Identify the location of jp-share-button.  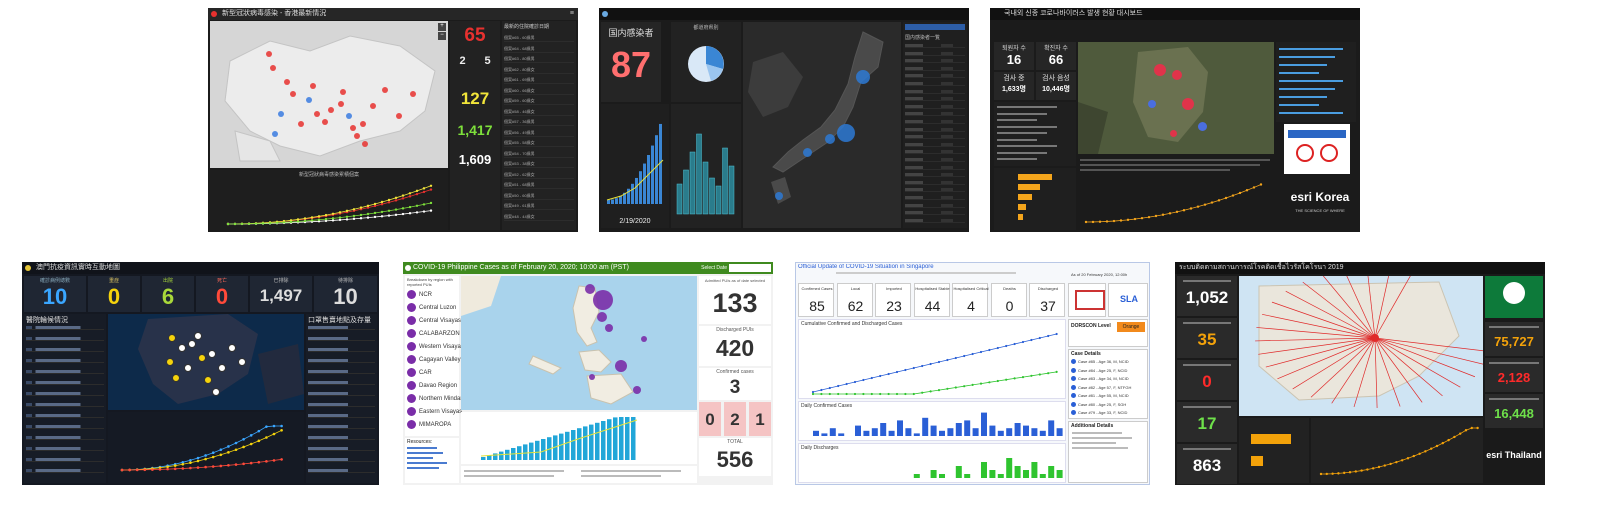
(935, 27).